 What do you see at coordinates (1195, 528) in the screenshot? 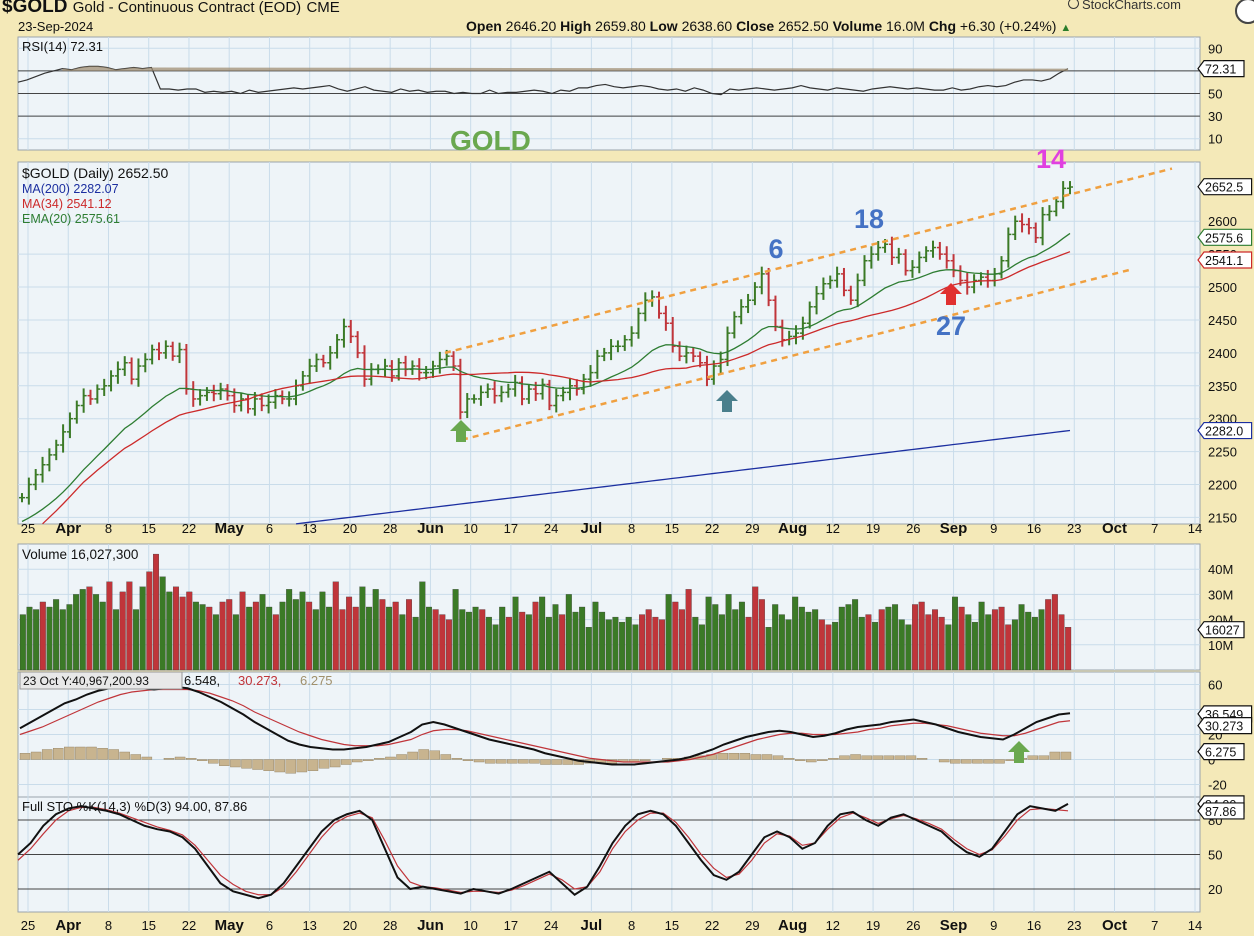
I see `x-tick-label: 14` at bounding box center [1195, 528].